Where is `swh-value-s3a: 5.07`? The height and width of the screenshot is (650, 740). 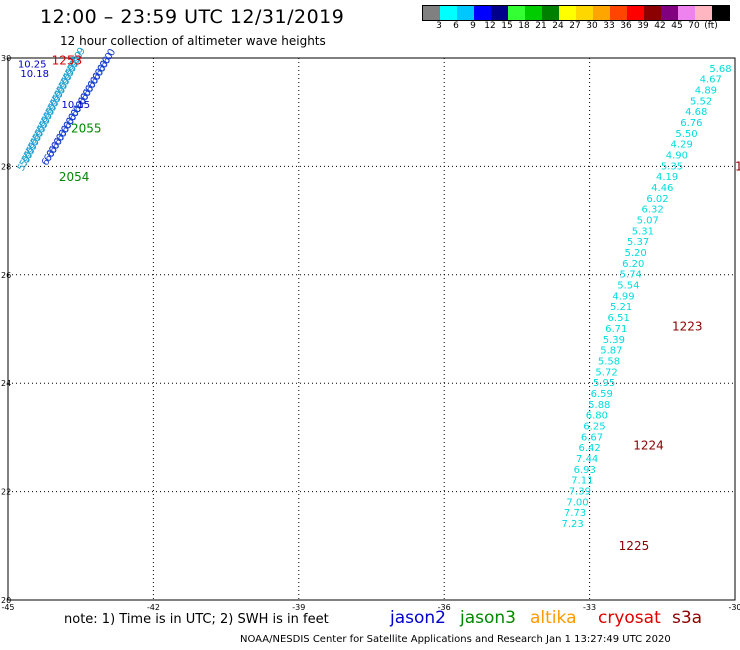 swh-value-s3a: 5.07 is located at coordinates (648, 221).